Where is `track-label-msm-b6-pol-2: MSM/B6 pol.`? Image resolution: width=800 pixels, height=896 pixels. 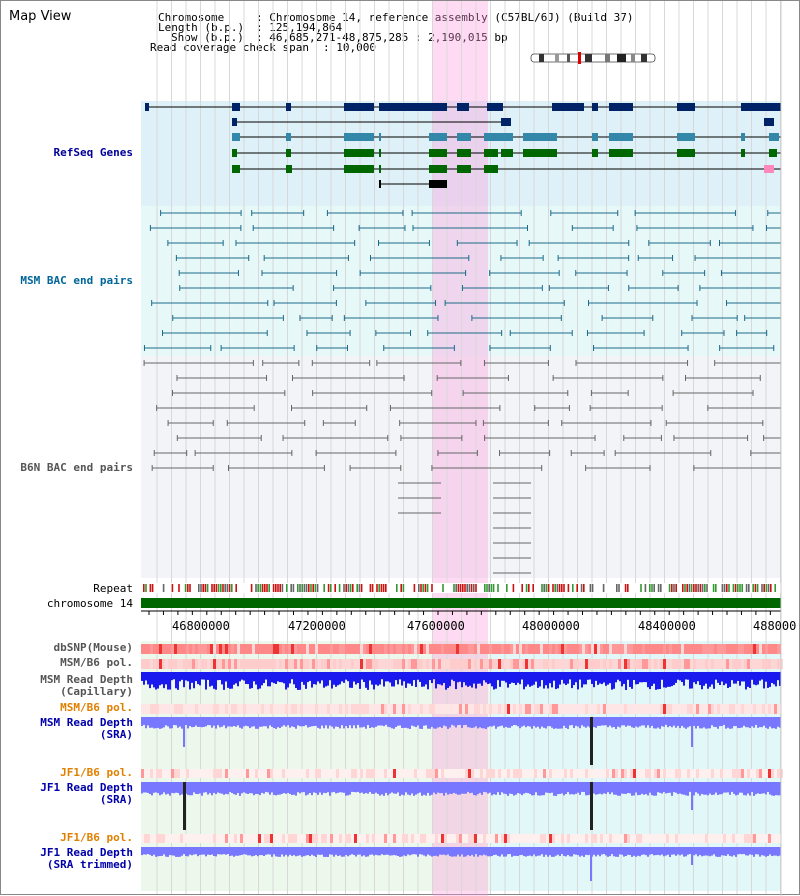
track-label-msm-b6-pol-2: MSM/B6 pol. is located at coordinates (96, 707).